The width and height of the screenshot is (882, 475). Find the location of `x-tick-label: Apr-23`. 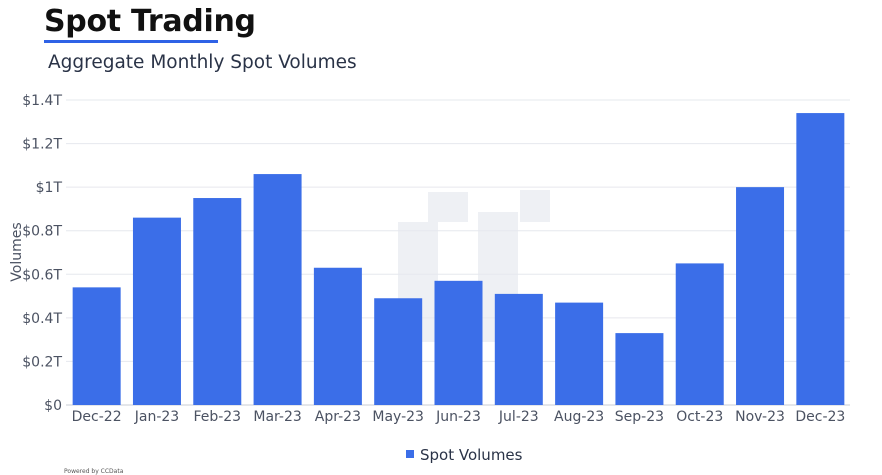

x-tick-label: Apr-23 is located at coordinates (338, 417).